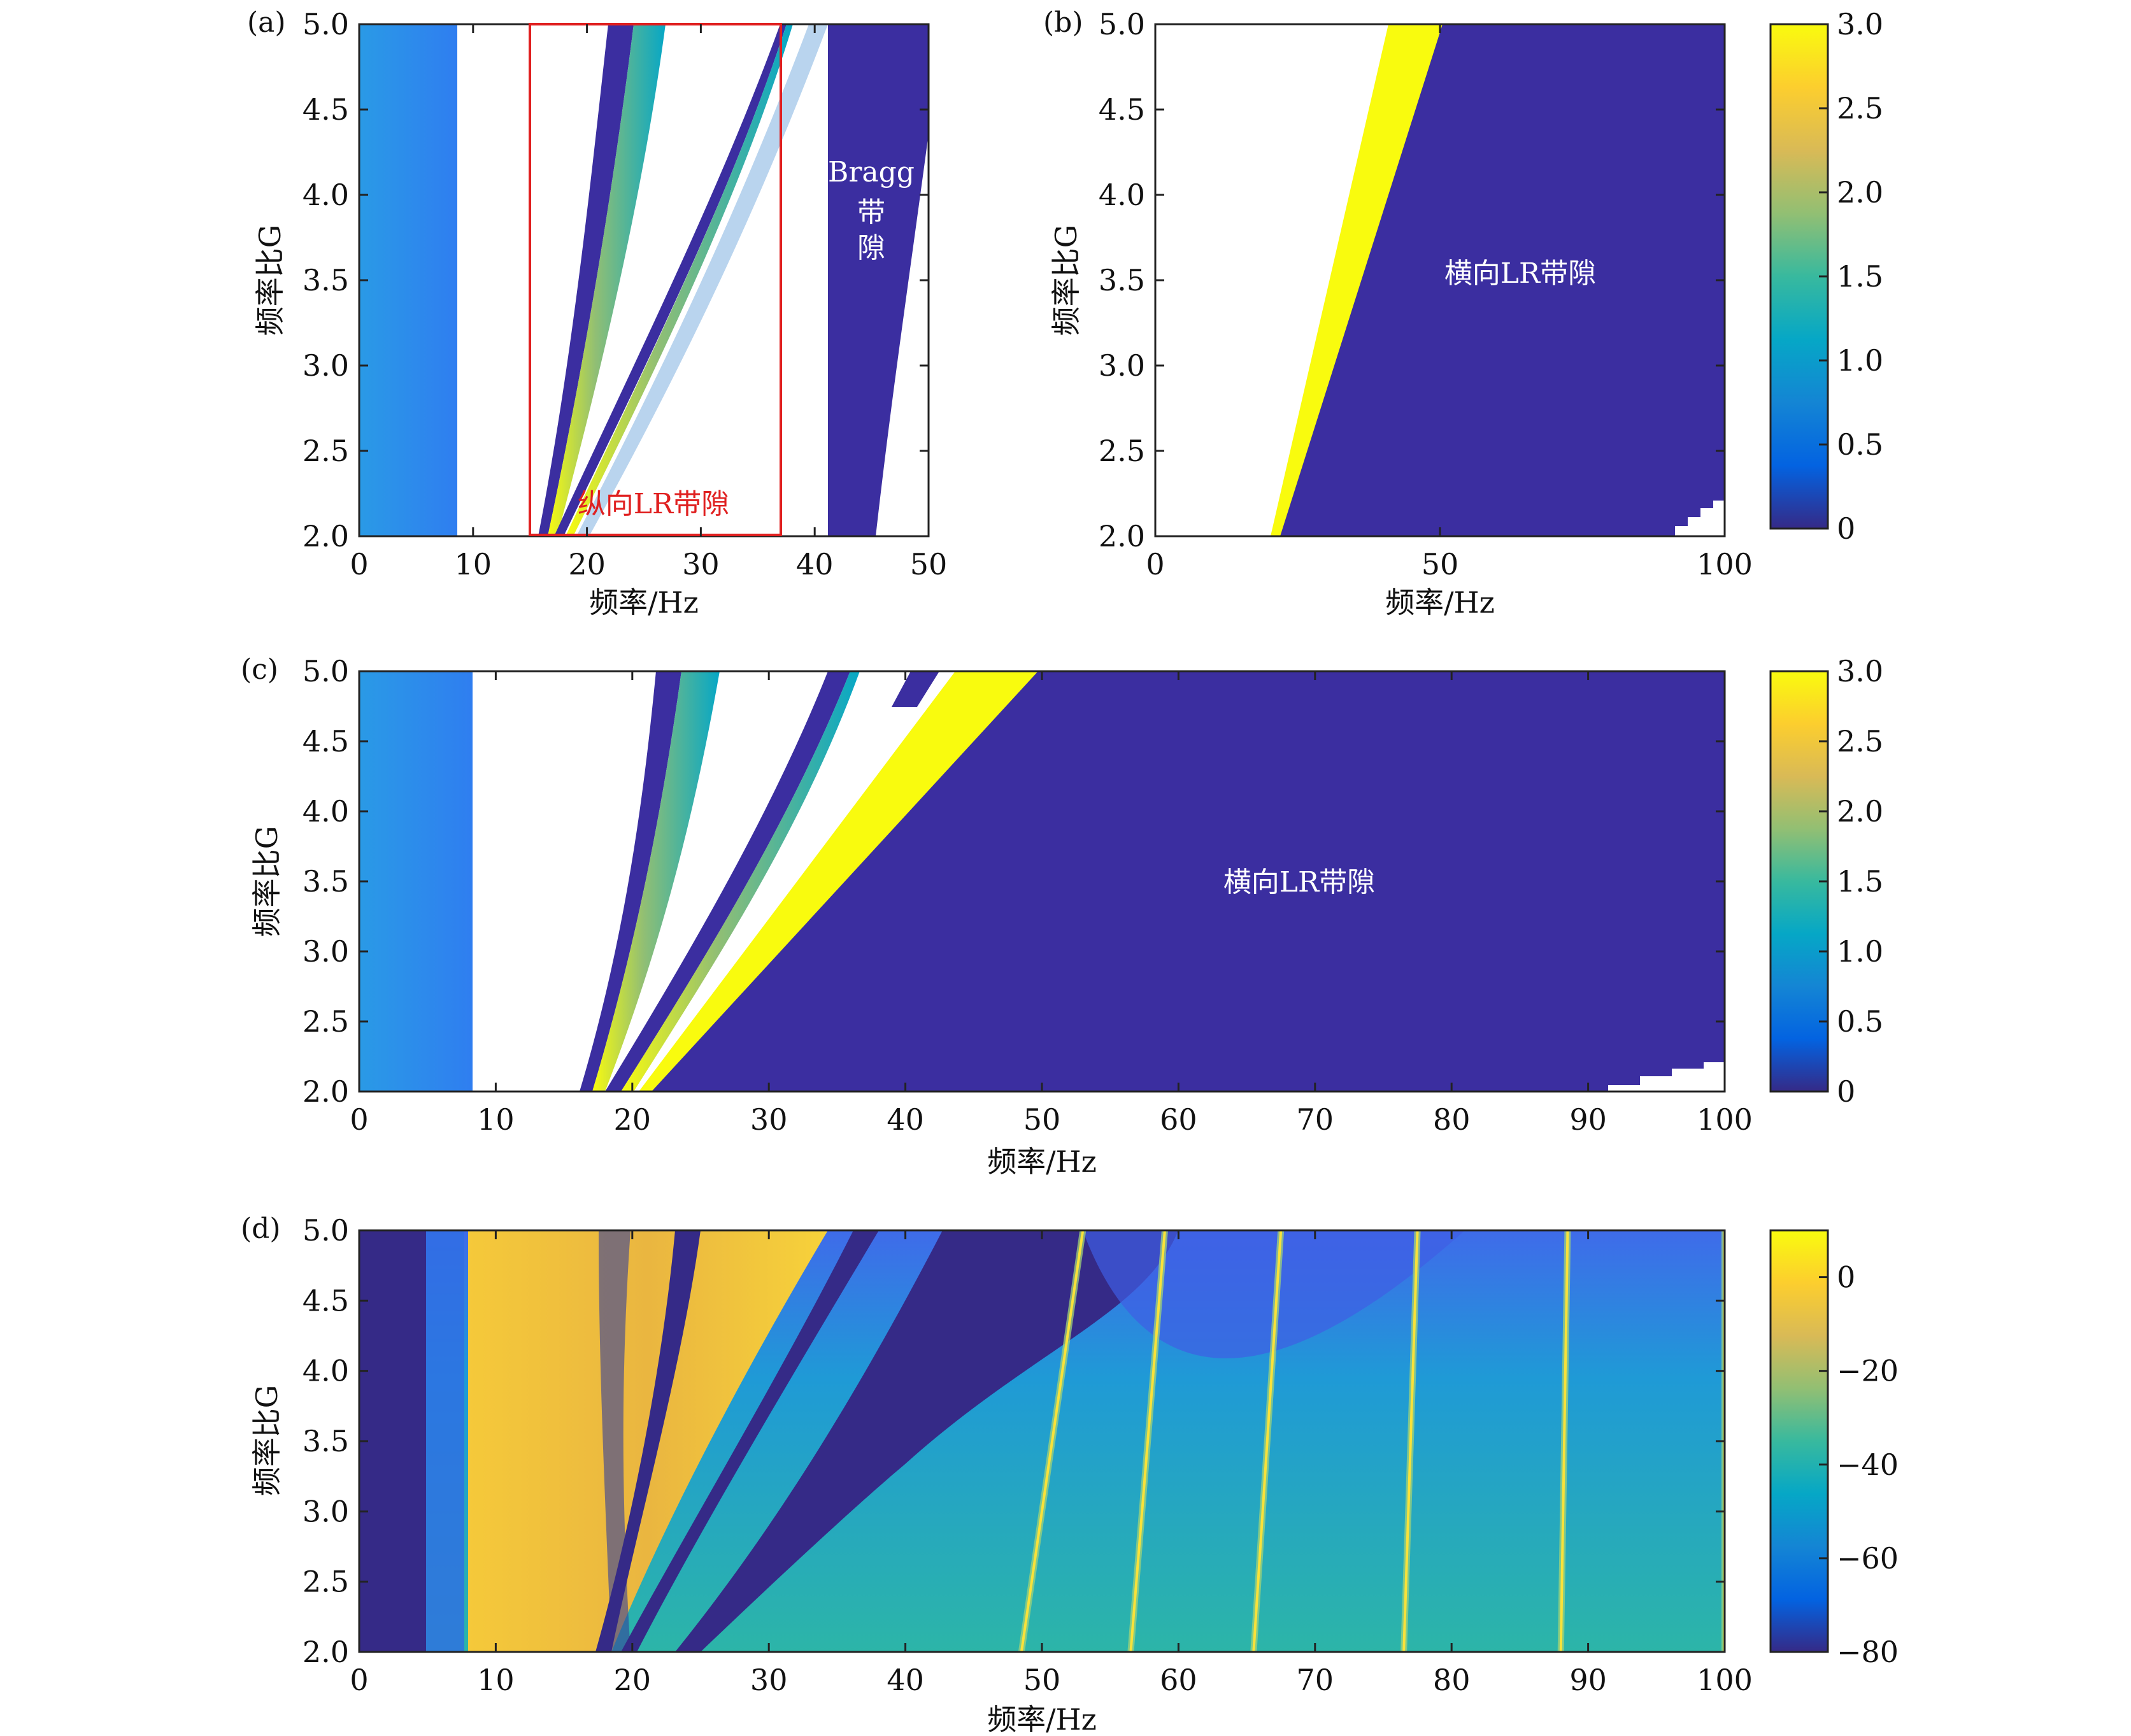  Describe the element at coordinates (261, 1229) in the screenshot. I see `panel-label: (d)` at that location.